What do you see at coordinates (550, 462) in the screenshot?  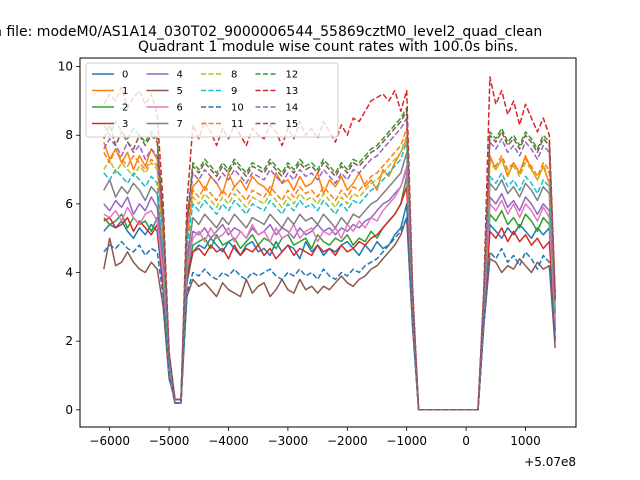 I see `x-offset-text: +5.07e8` at bounding box center [550, 462].